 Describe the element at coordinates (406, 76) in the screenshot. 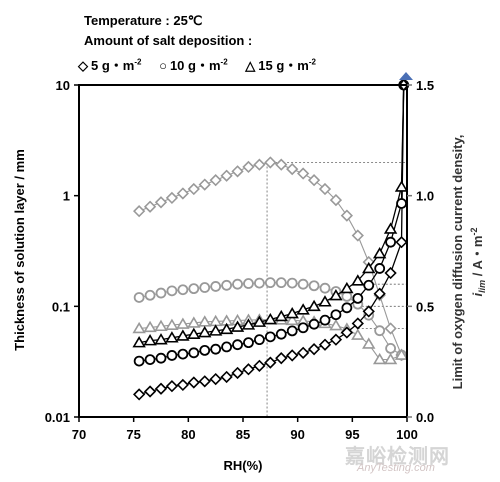

I see `top-marker-icon` at that location.